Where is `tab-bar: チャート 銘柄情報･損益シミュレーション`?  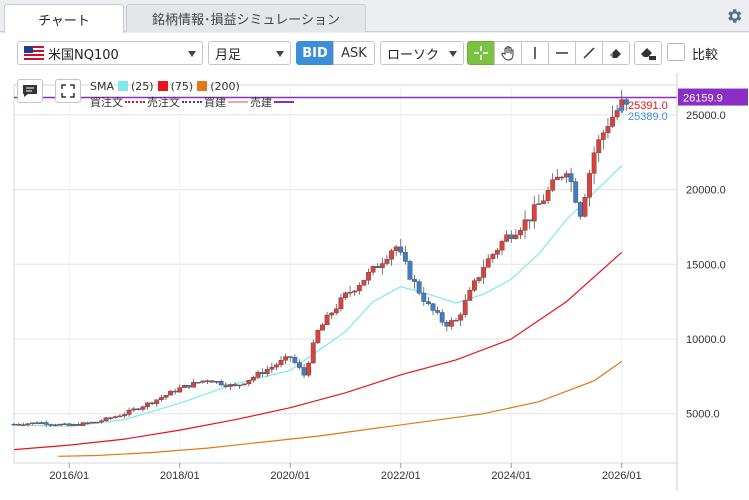 tab-bar: チャート 銘柄情報･損益シミュレーション is located at coordinates (374, 16).